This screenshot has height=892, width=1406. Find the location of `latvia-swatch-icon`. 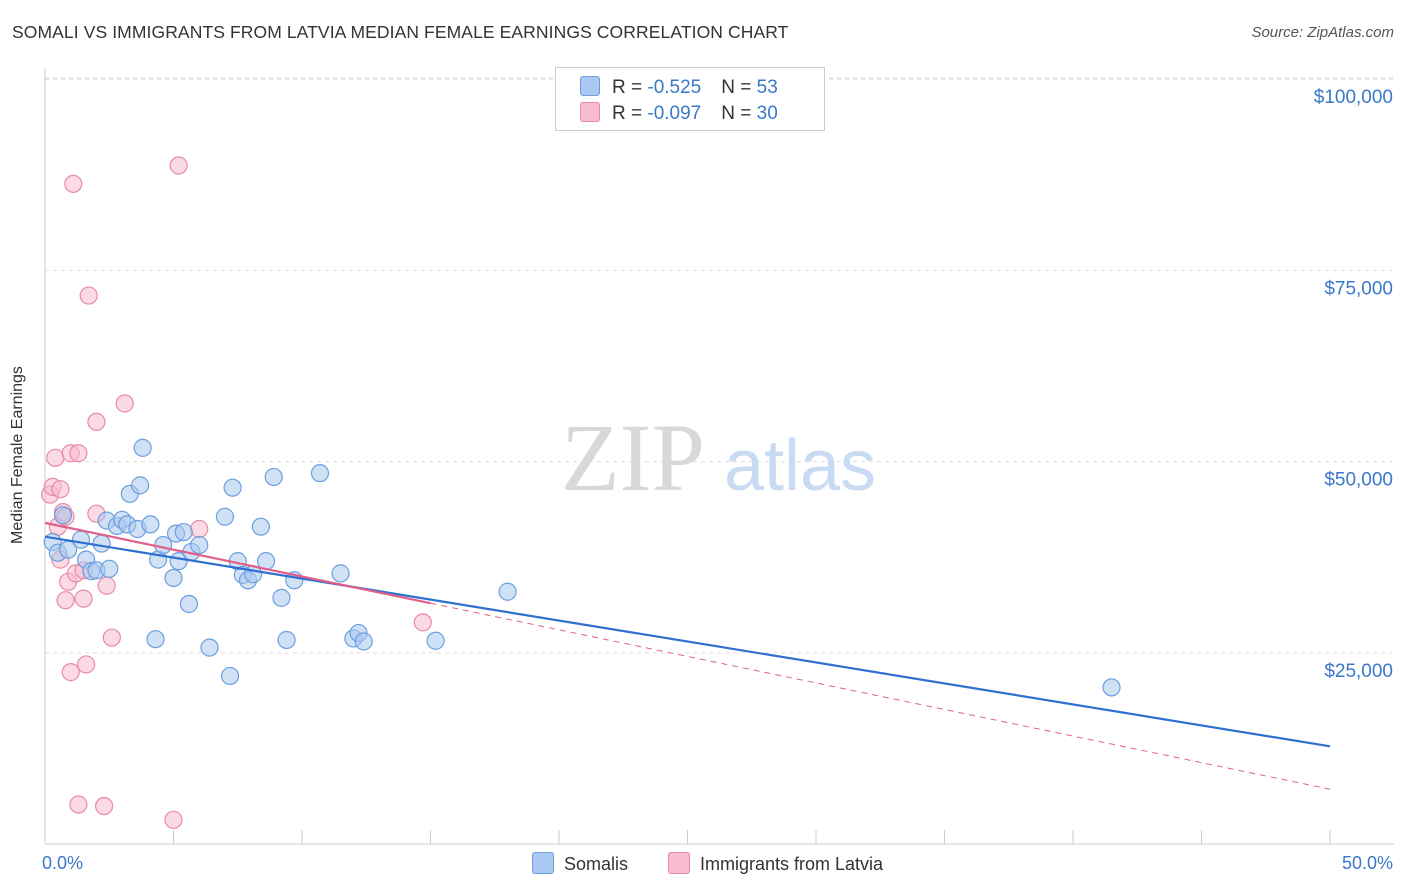

latvia-swatch-icon is located at coordinates (590, 112).